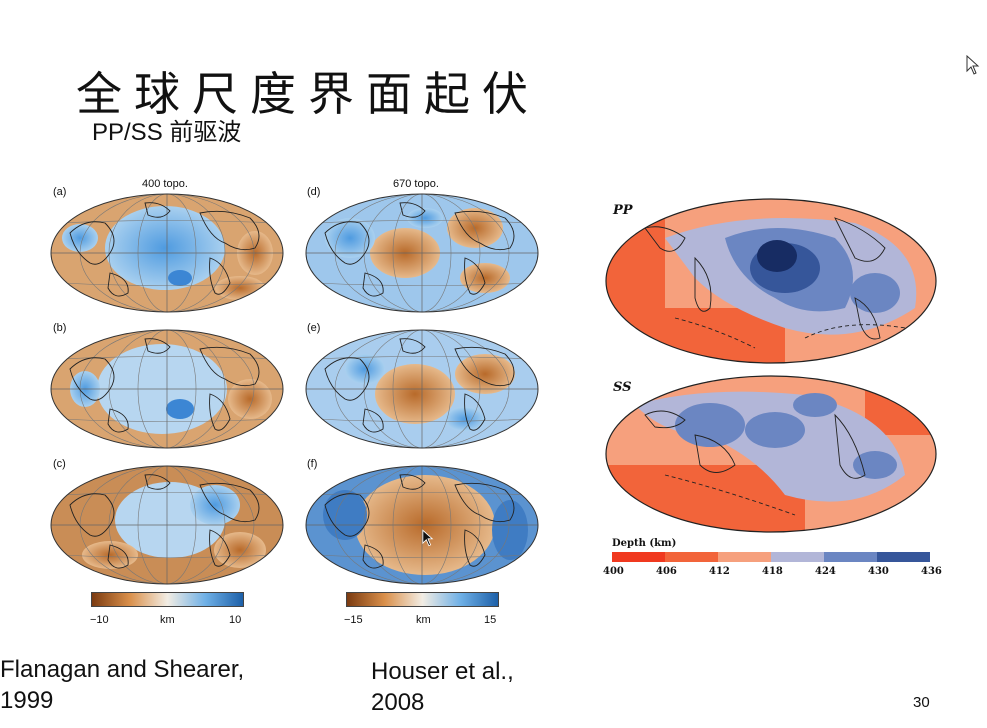 This screenshot has height=728, width=987. What do you see at coordinates (167, 620) in the screenshot?
I see `colorbar-400-unit: km` at bounding box center [167, 620].